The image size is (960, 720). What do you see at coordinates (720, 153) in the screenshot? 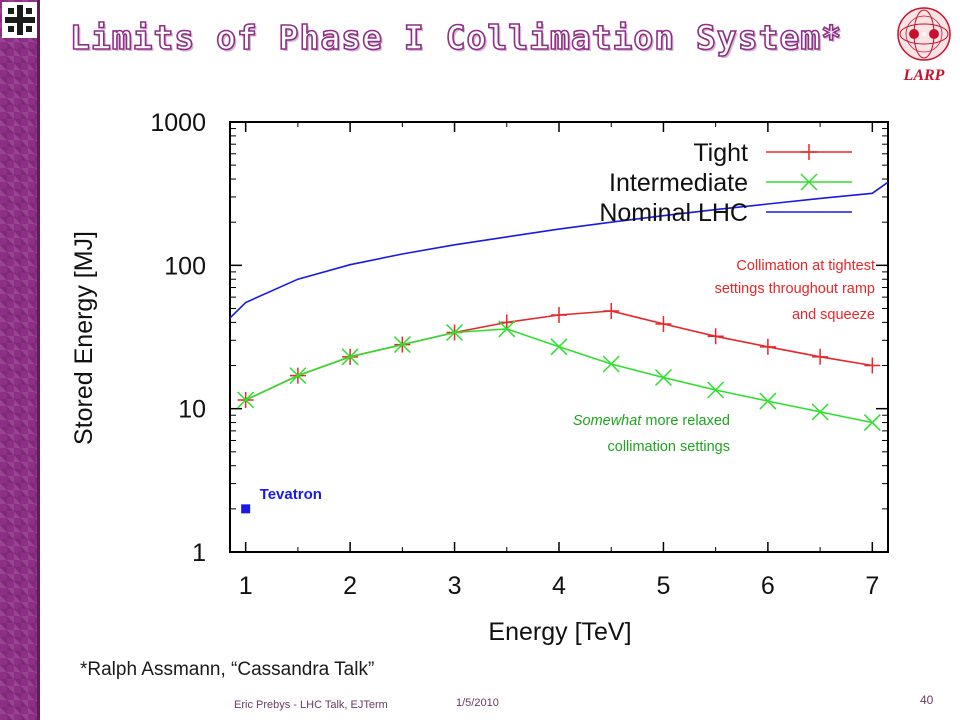
I see `legend-label-tight: Tight` at bounding box center [720, 153].